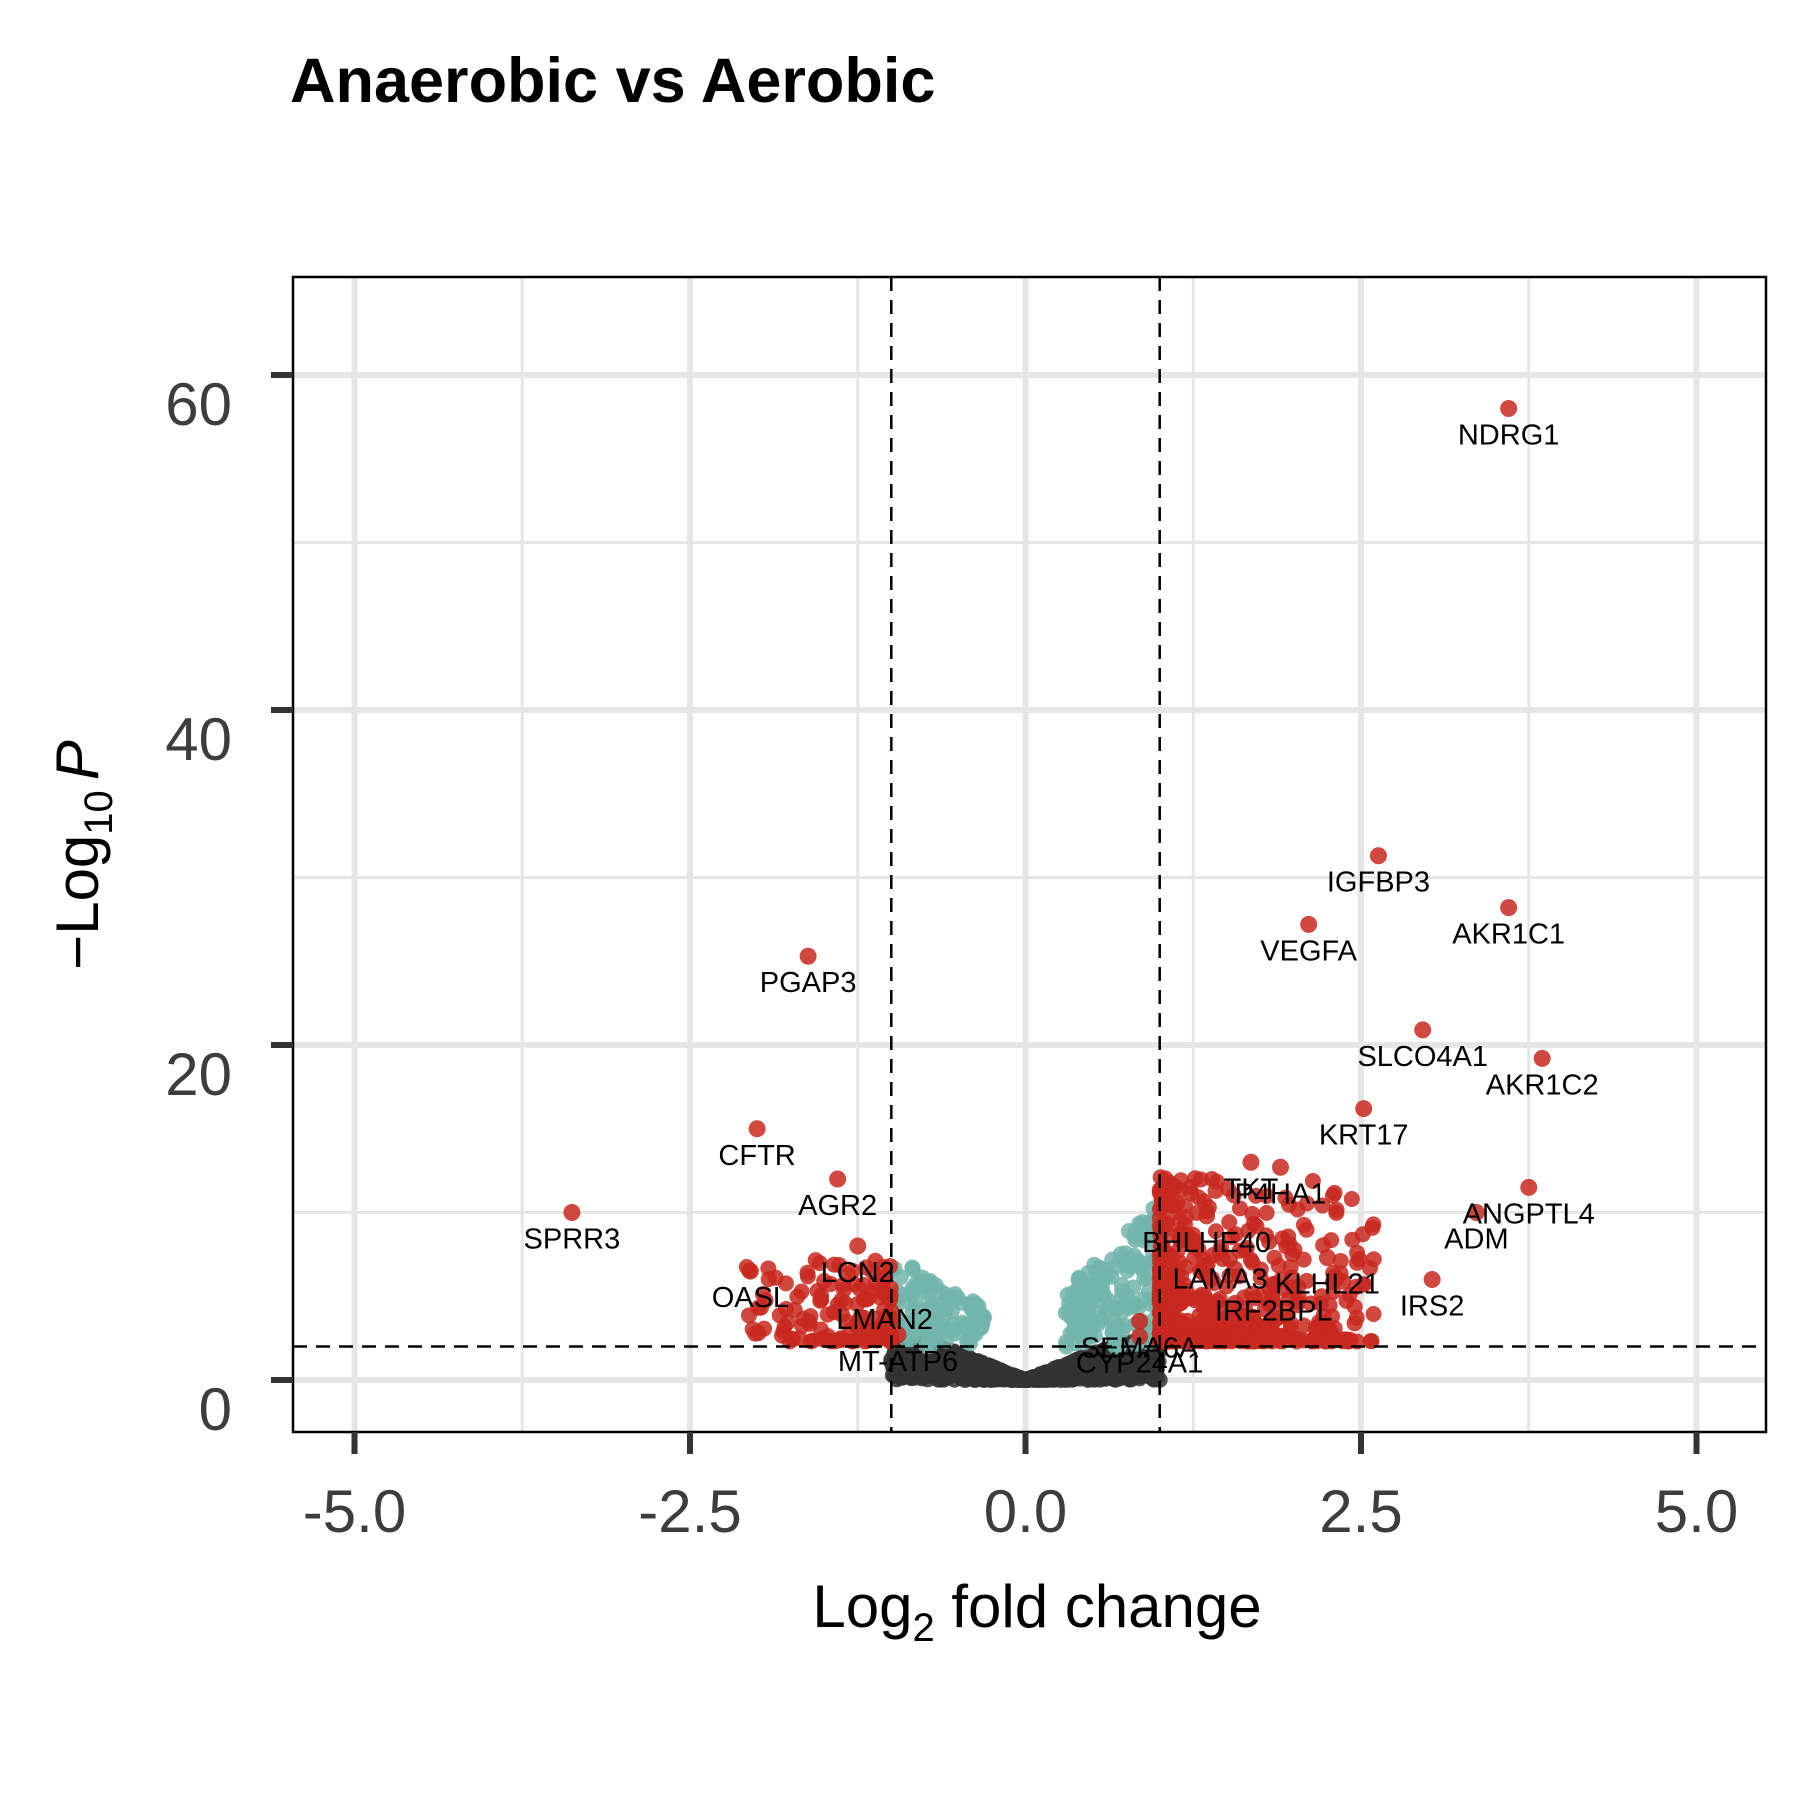 The height and width of the screenshot is (1800, 1800). What do you see at coordinates (750, 1271) in the screenshot?
I see `gene-point-oasl` at bounding box center [750, 1271].